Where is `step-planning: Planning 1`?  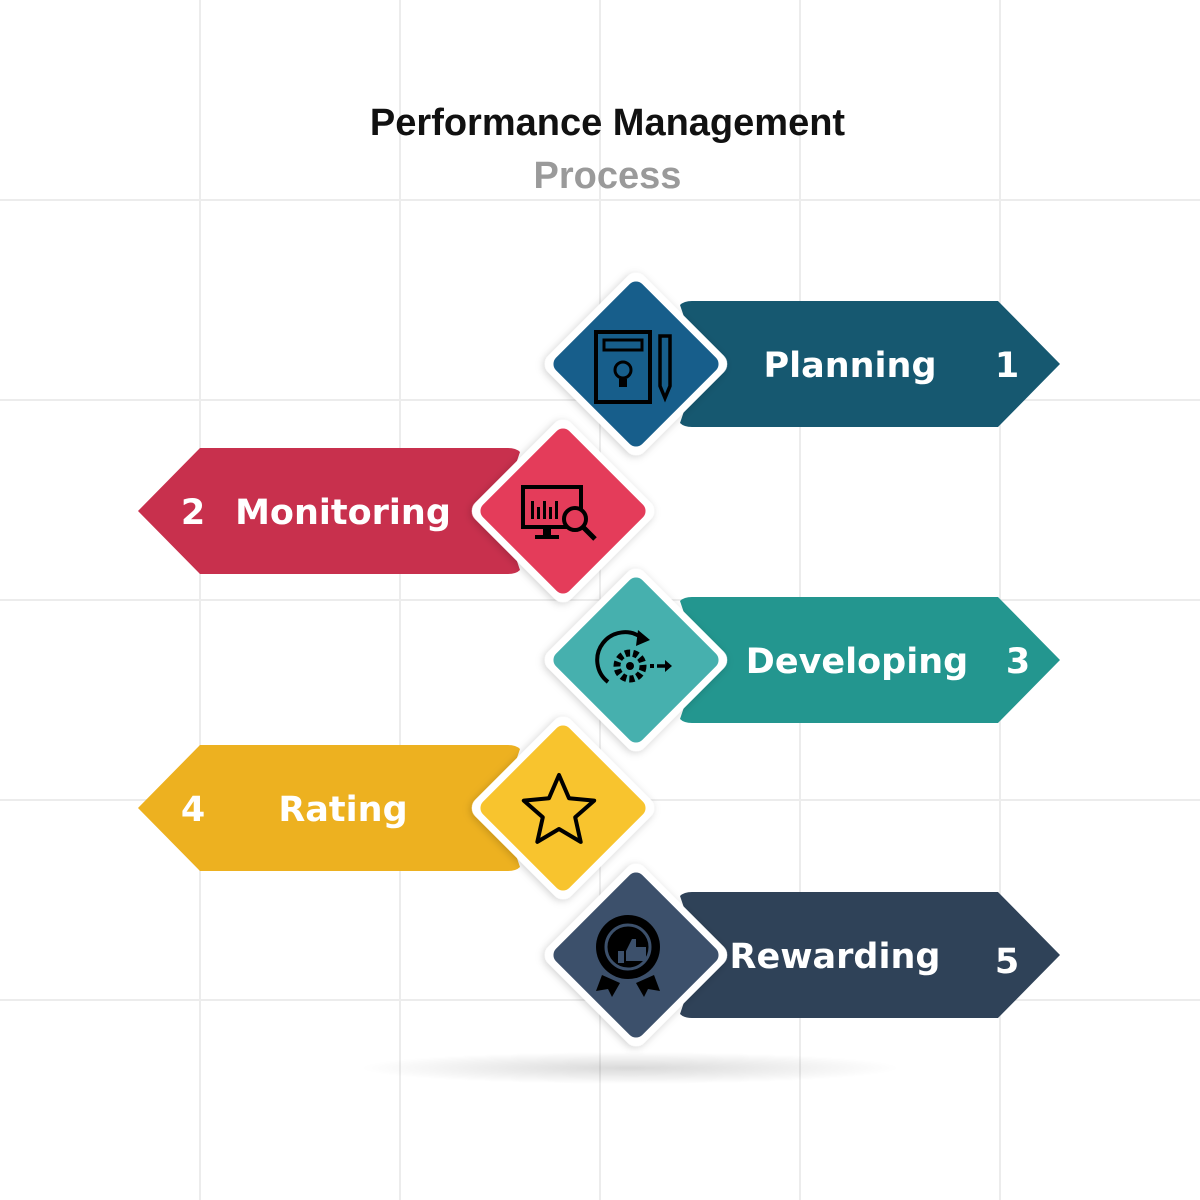 step-planning: Planning 1 is located at coordinates (802, 364).